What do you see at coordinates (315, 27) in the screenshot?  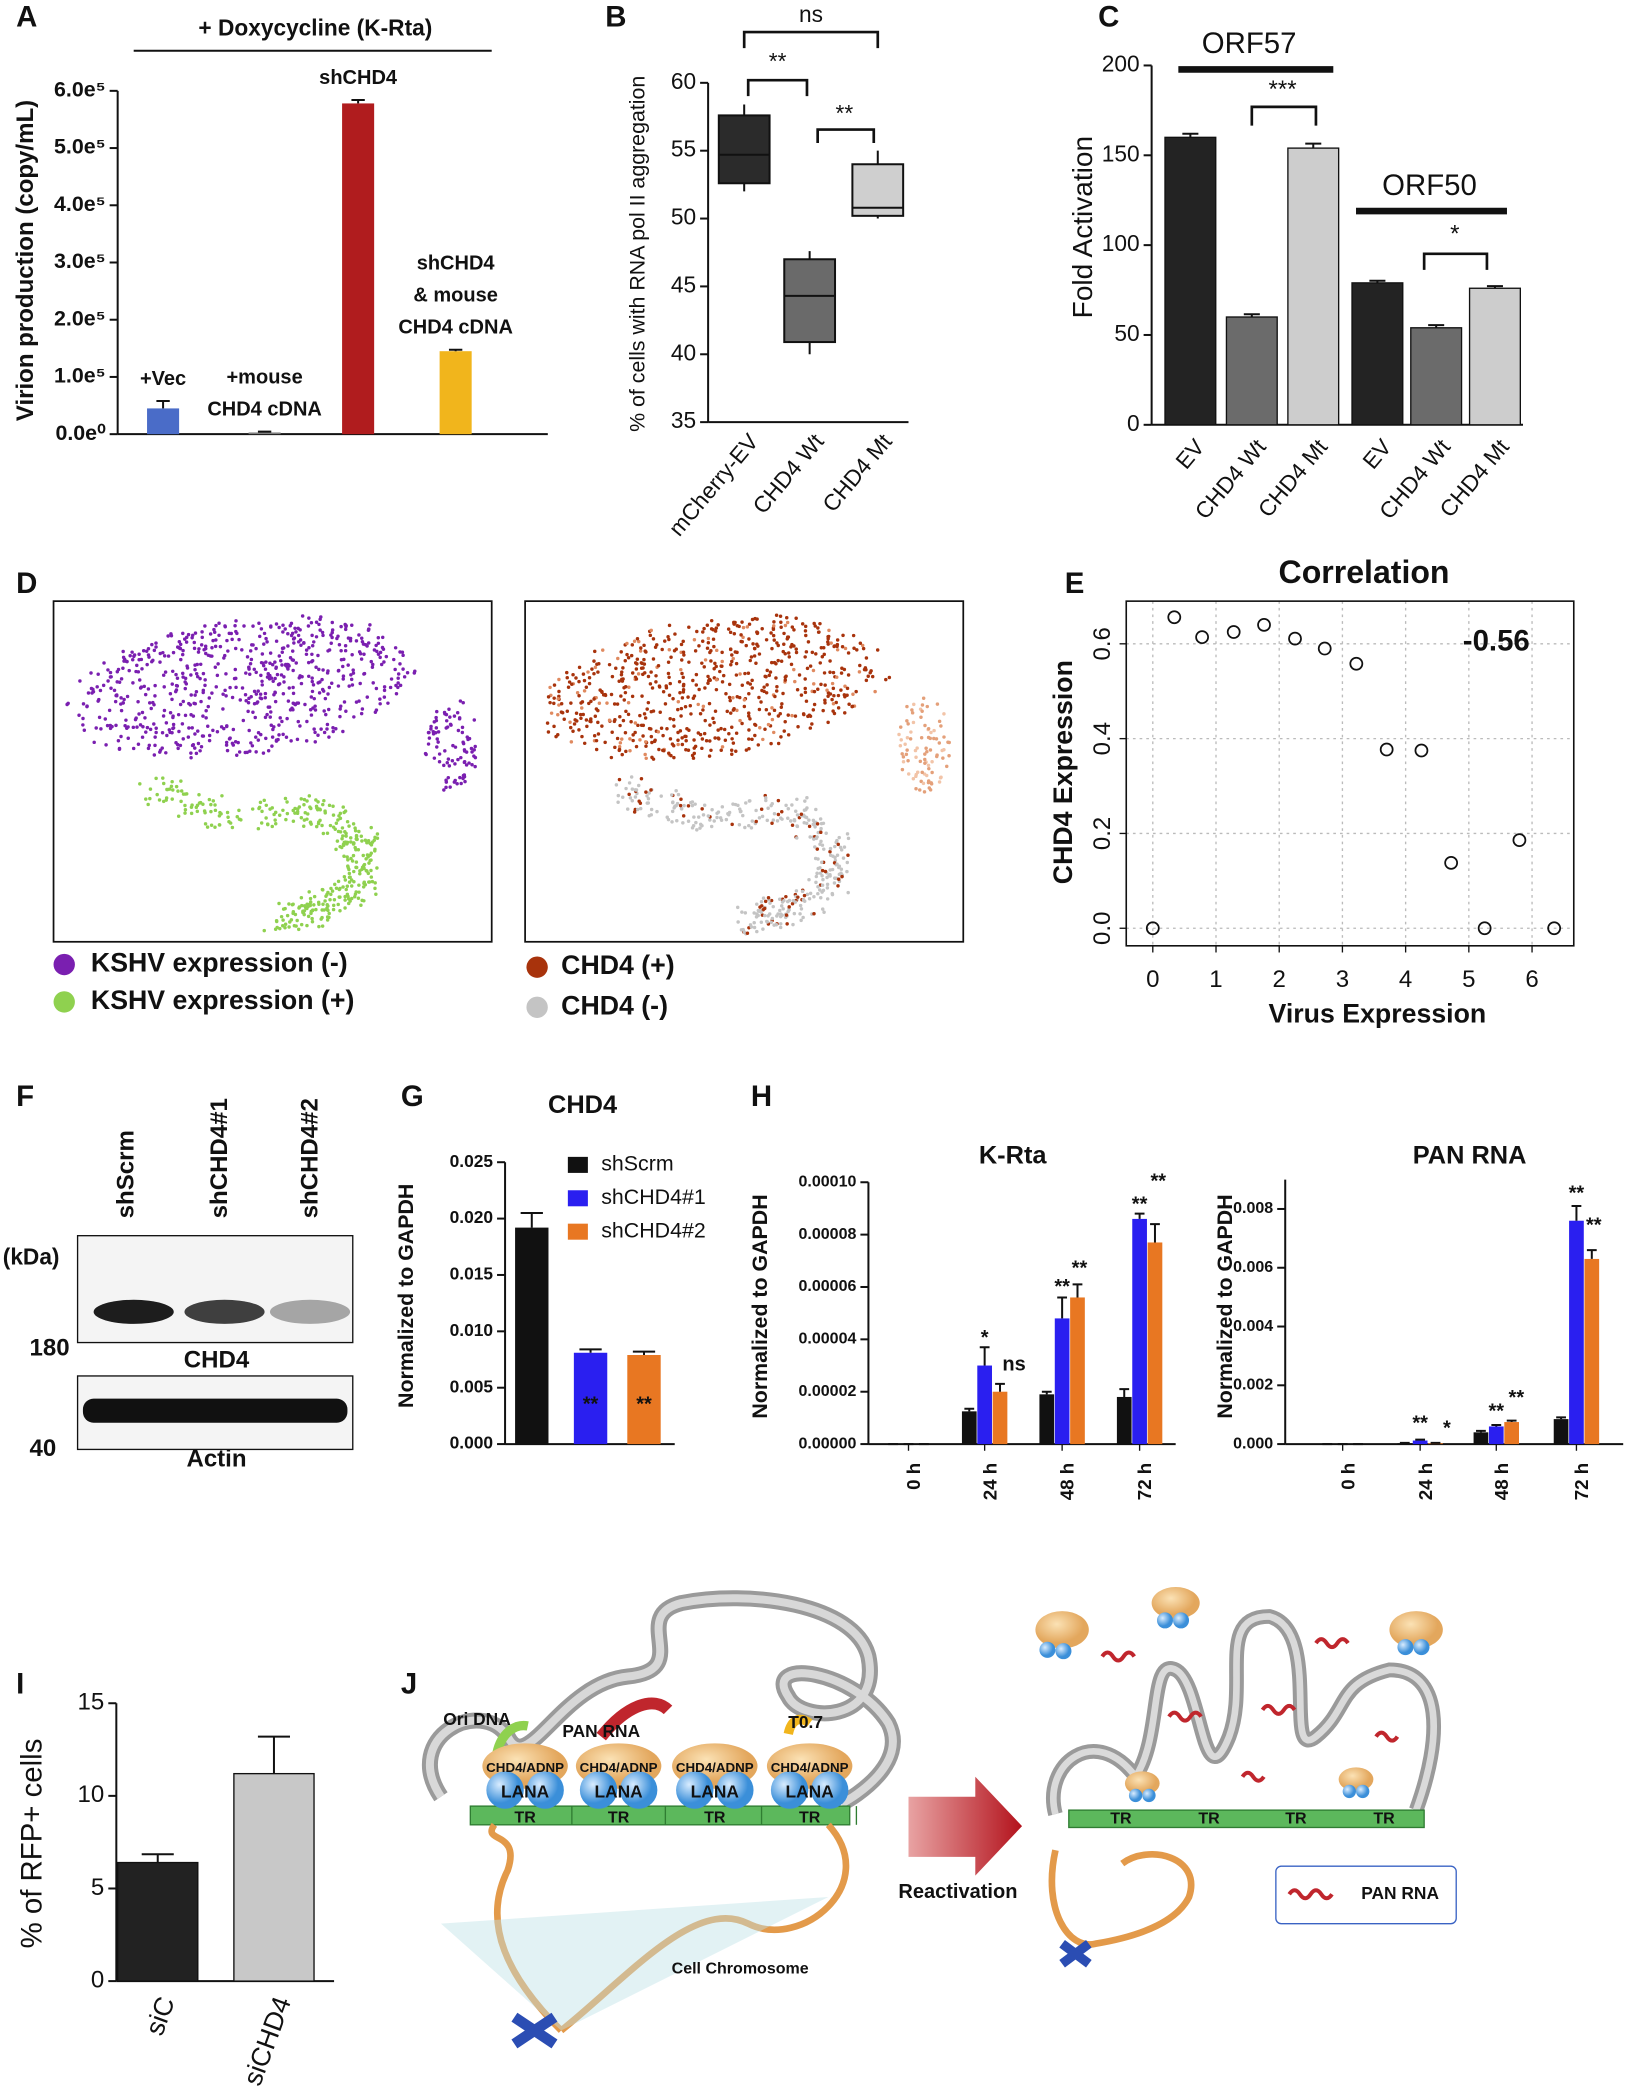 I see `chart-title: + Doxycycline (K-Rta)` at bounding box center [315, 27].